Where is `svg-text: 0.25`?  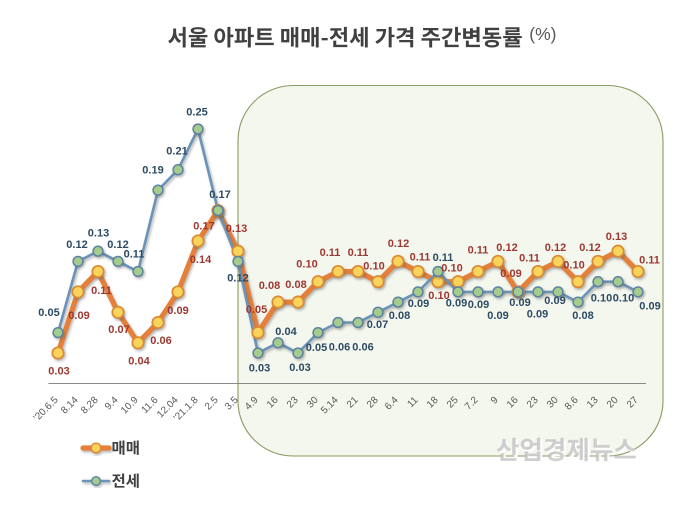 svg-text: 0.25 is located at coordinates (196, 112).